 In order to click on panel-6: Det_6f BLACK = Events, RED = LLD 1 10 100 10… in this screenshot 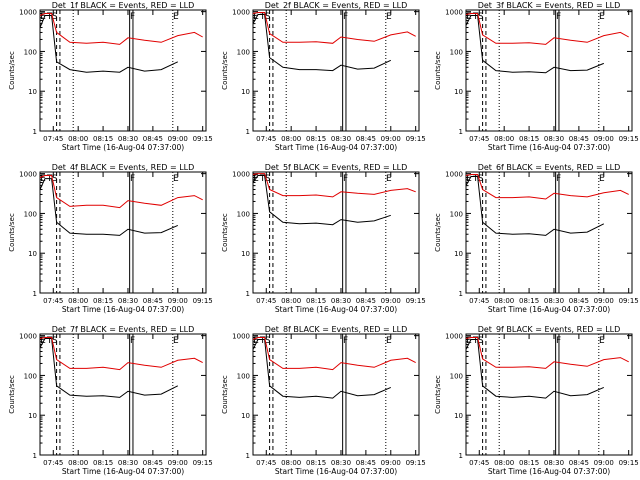, I will do `click(536, 238)`.